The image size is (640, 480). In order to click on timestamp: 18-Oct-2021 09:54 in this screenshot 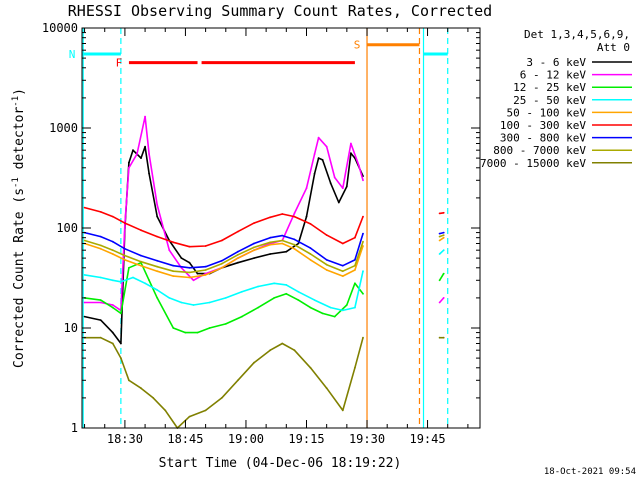, I will do `click(590, 472)`.